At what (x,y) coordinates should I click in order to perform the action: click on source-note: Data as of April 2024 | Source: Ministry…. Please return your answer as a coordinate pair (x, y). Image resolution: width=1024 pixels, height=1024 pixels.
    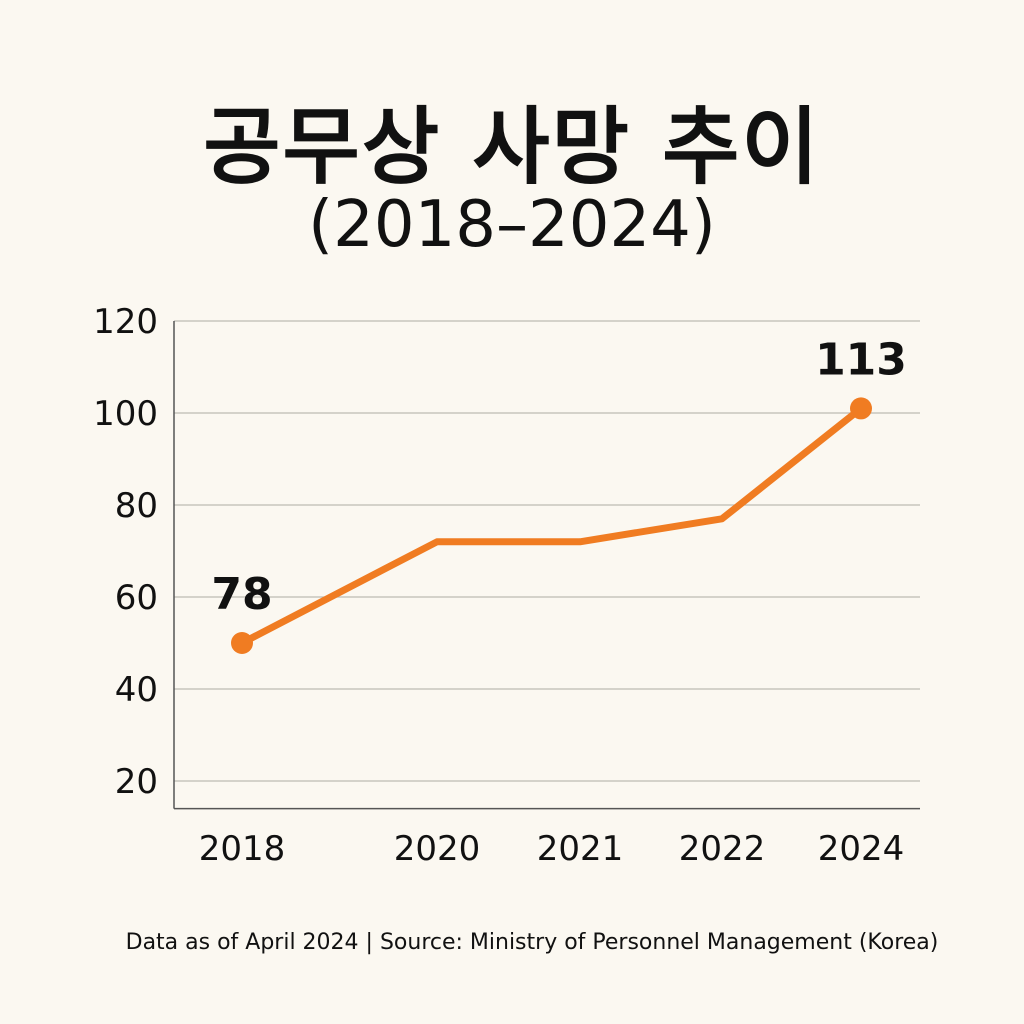
    Looking at the image, I should click on (532, 942).